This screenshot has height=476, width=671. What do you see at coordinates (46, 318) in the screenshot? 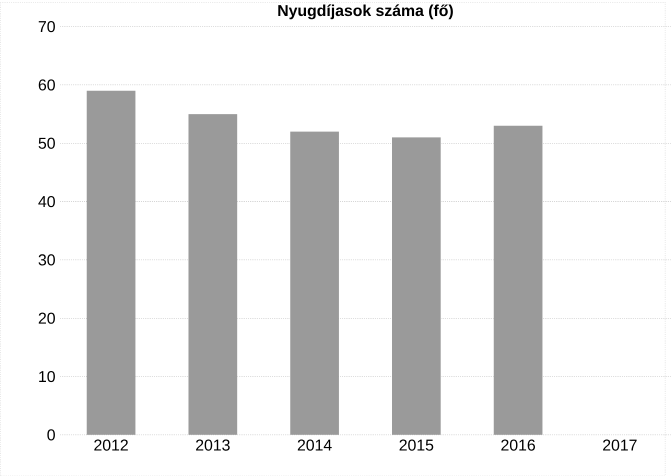
I see `y-tick-label: 20` at bounding box center [46, 318].